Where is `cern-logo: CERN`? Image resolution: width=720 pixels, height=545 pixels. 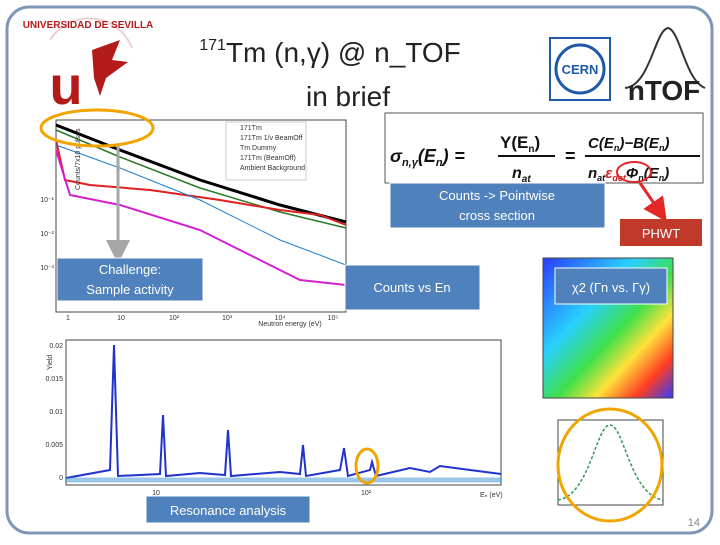 cern-logo: CERN is located at coordinates (580, 69).